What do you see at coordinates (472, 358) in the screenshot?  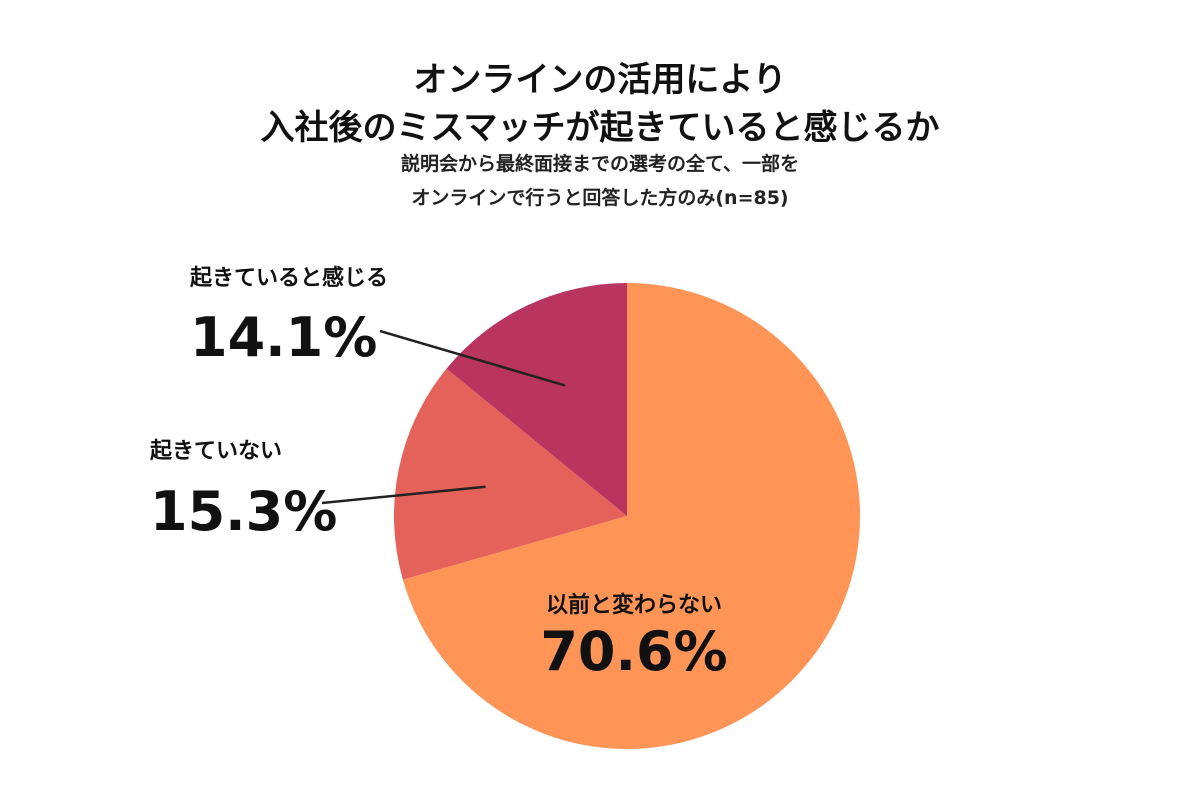 I see `leader-line-feel-occurring` at bounding box center [472, 358].